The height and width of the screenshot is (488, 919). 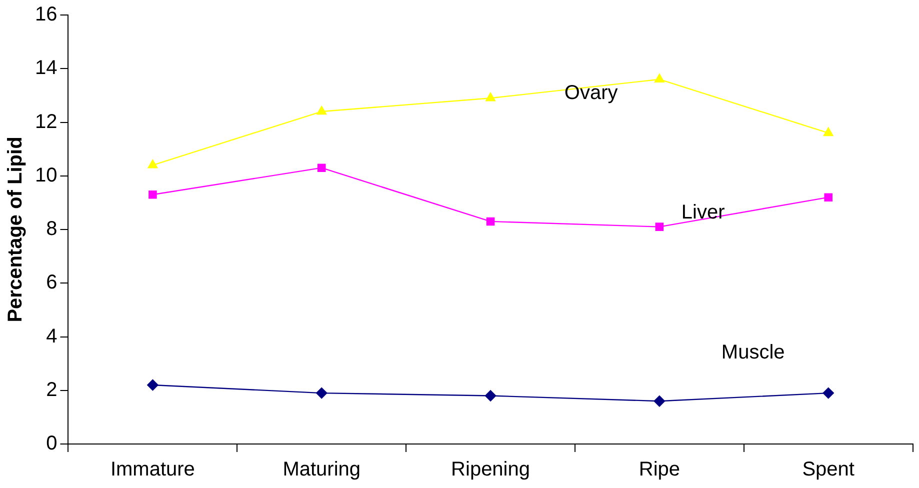 I want to click on x-tick-label: Ripening, so click(x=490, y=469).